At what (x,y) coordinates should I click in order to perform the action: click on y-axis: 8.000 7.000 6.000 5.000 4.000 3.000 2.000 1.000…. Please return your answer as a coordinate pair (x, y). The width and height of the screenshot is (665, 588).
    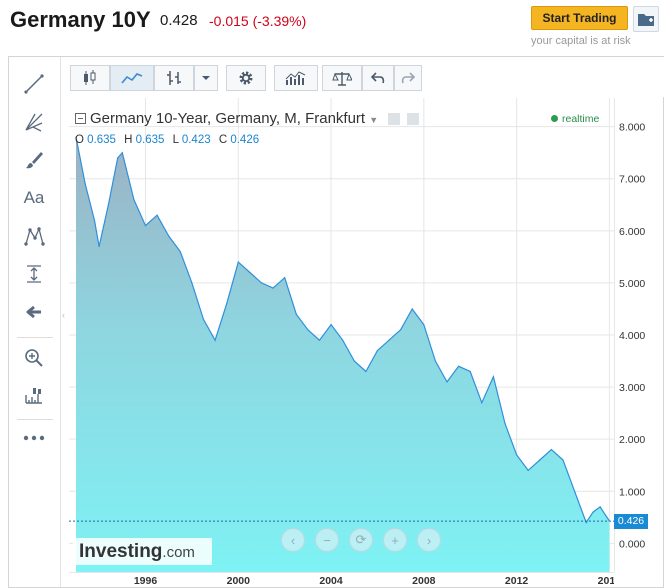
    Looking at the image, I should click on (629, 335).